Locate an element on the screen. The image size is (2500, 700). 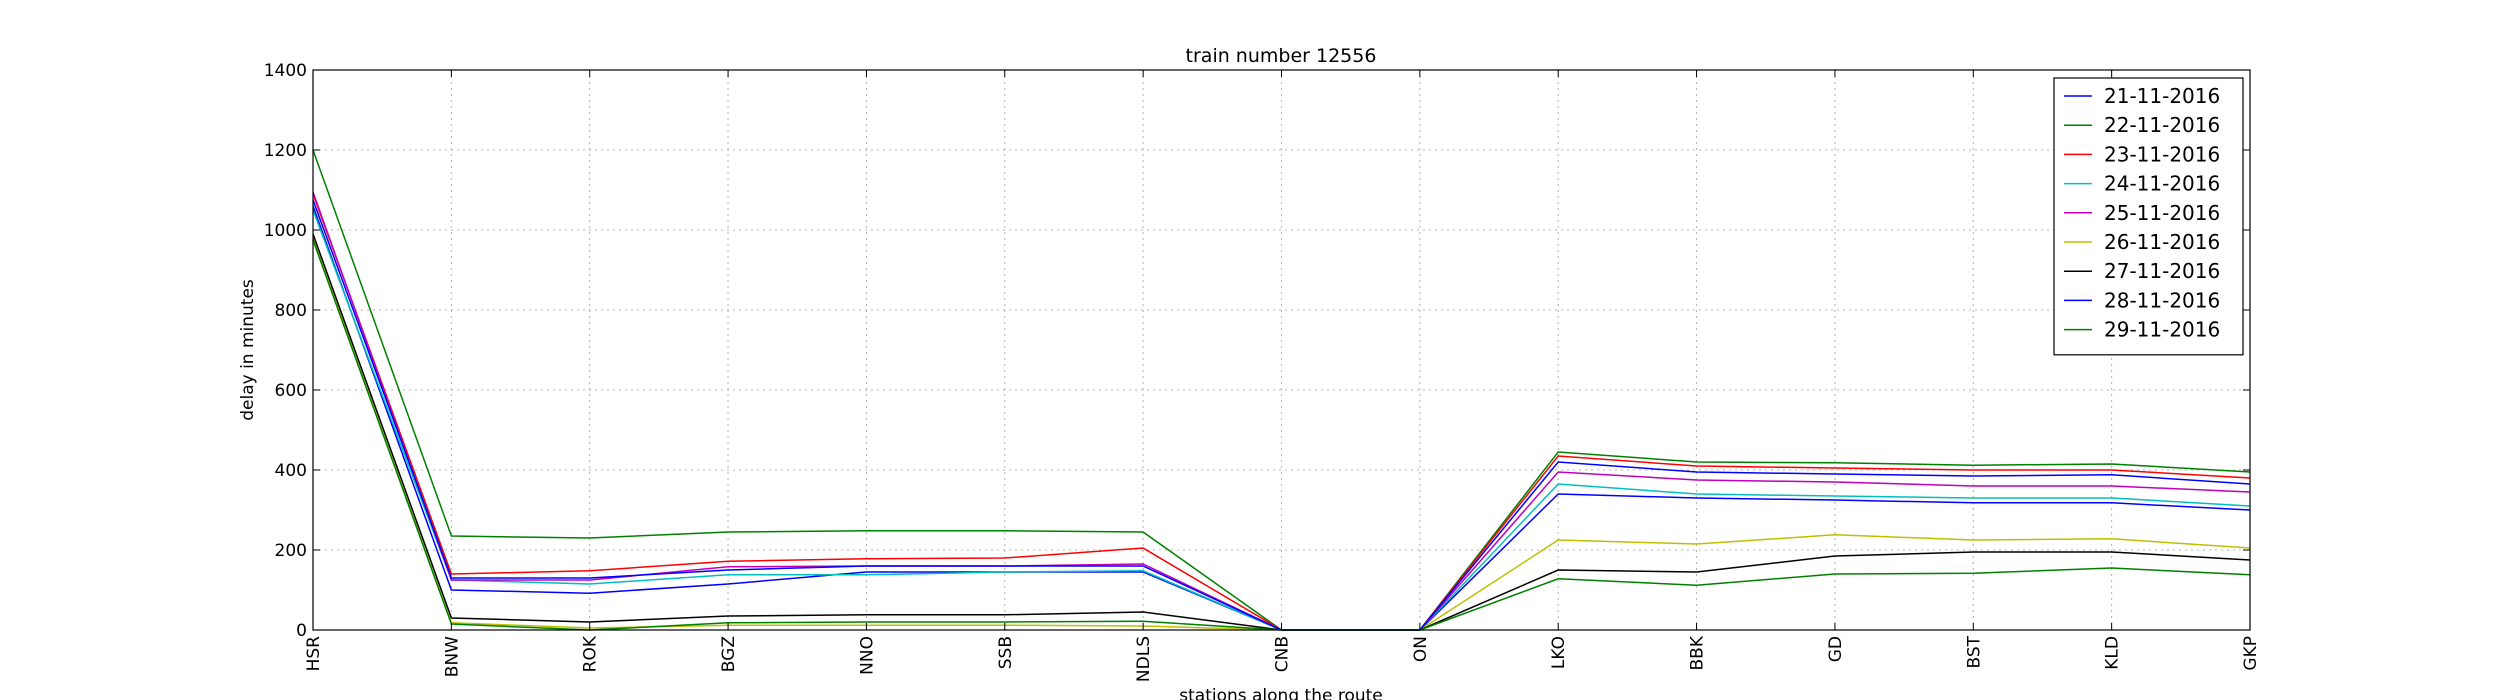
x-tick-label: BST is located at coordinates (1974, 651).